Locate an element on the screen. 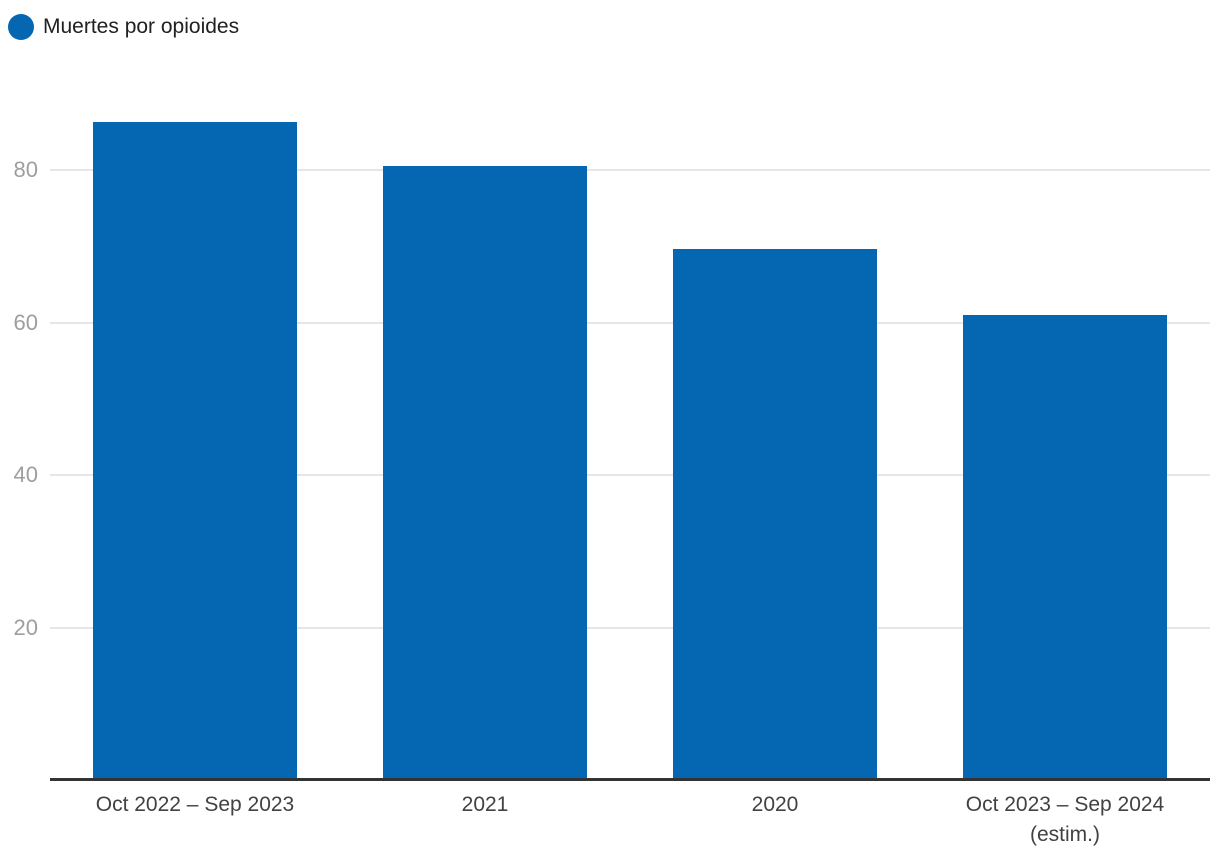  x-tick-label-0: Oct 2022 – Sep 2023 is located at coordinates (195, 804).